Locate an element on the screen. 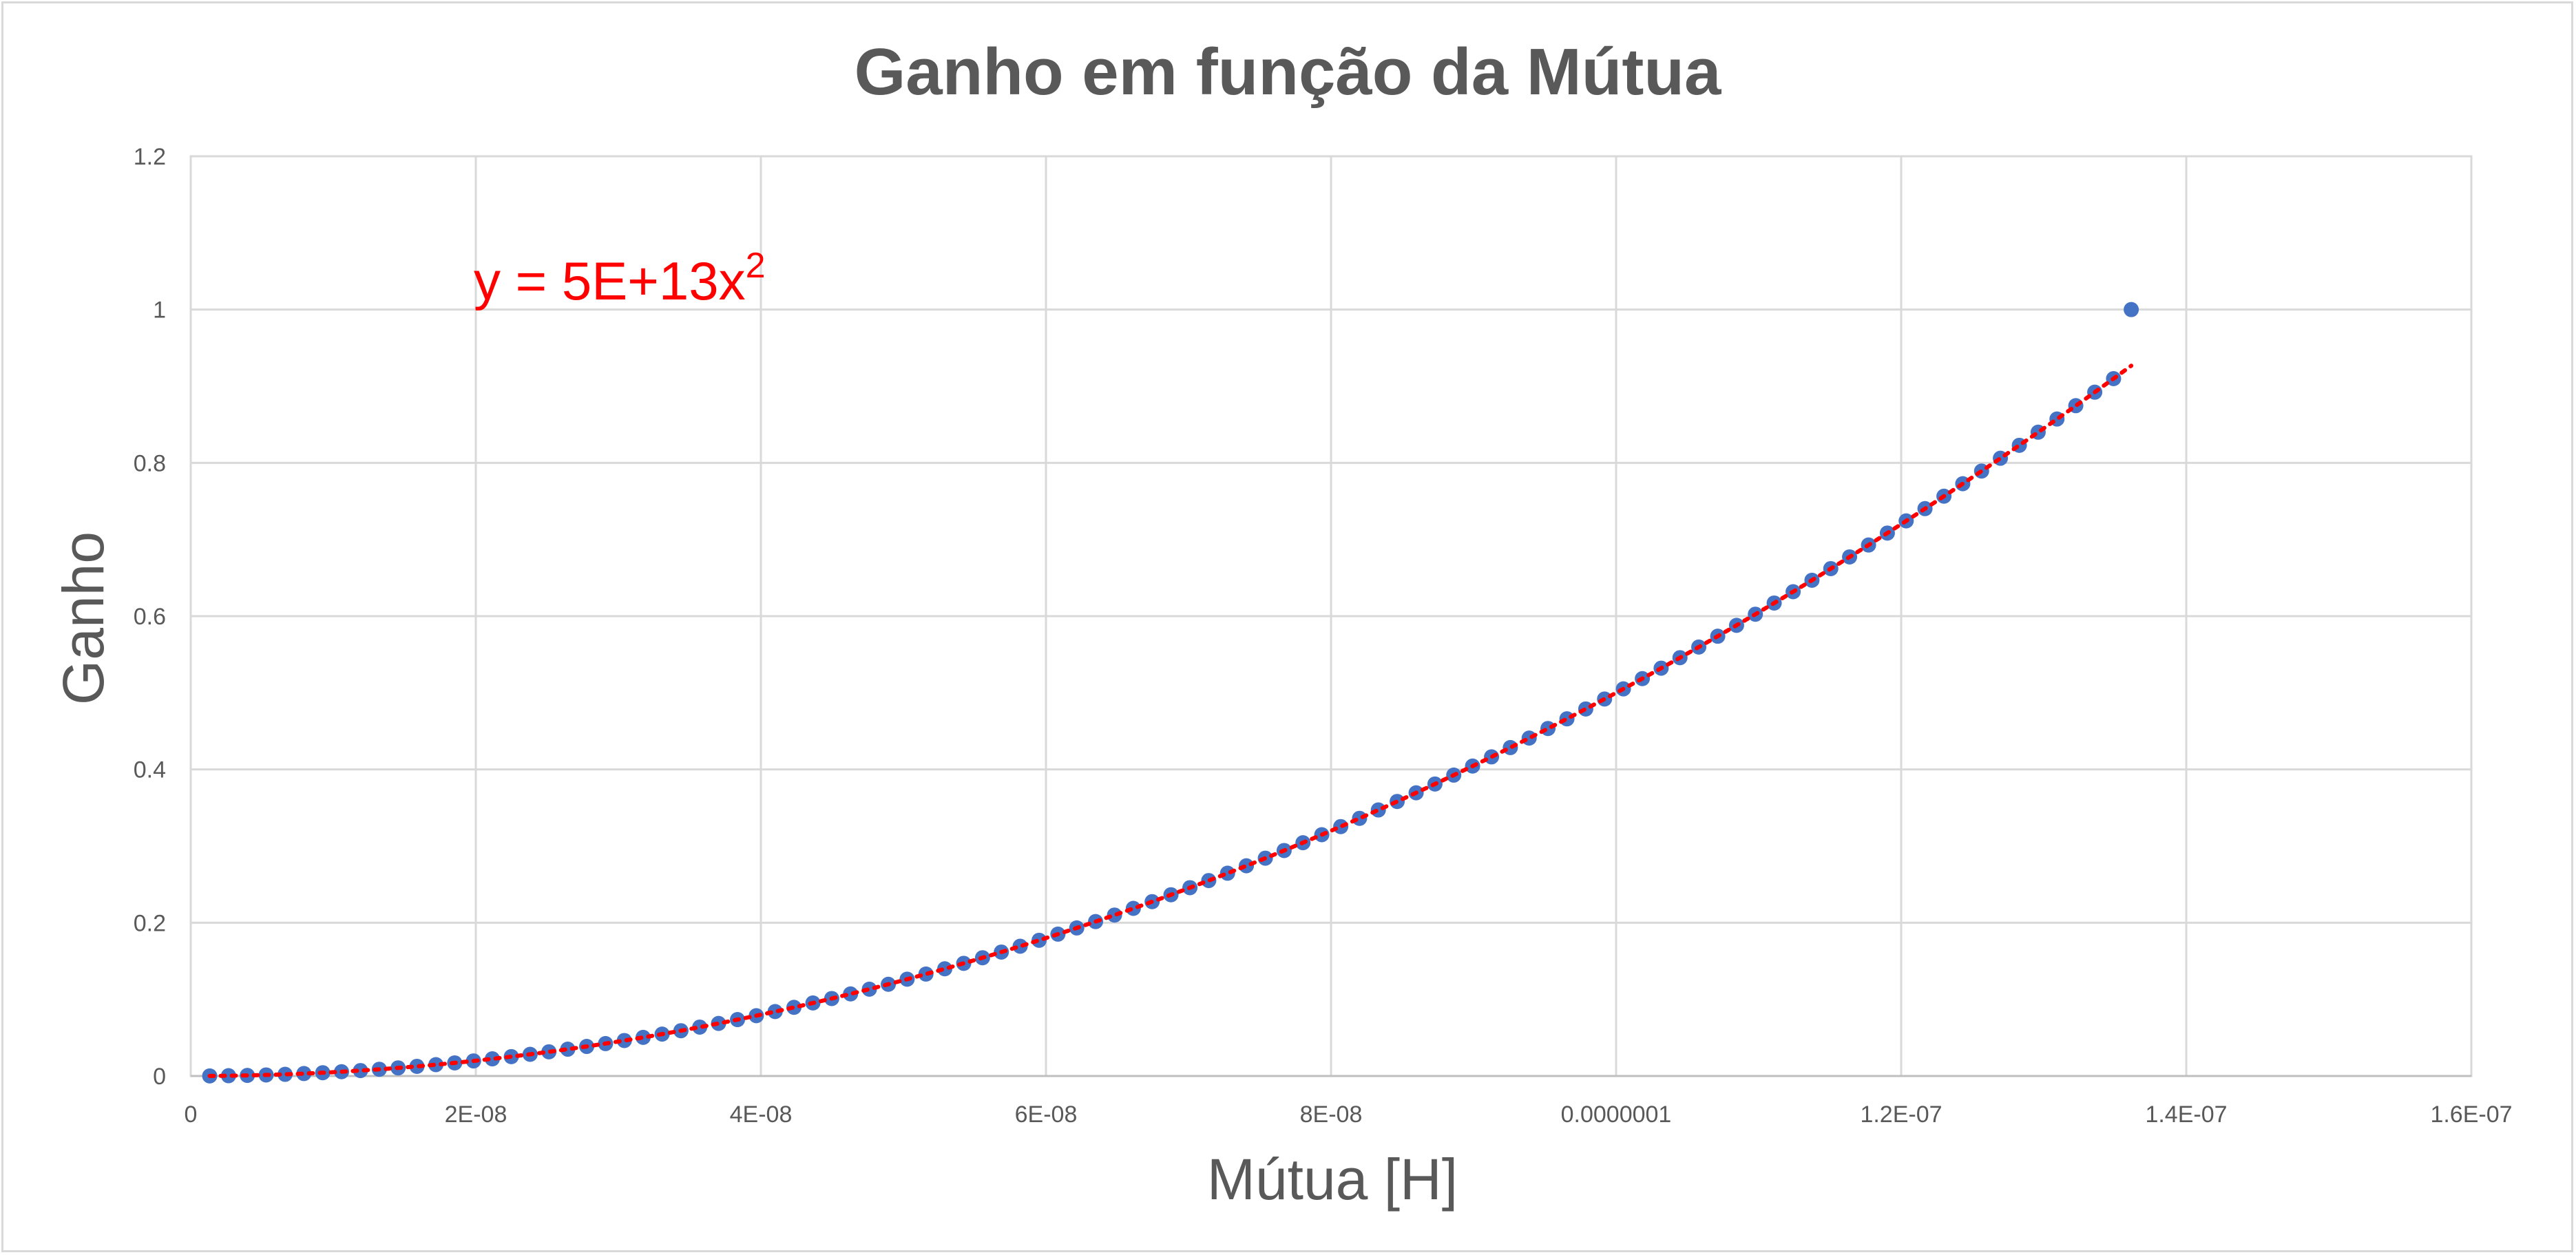 The width and height of the screenshot is (2576, 1255). x-tick-label: 6E-08 is located at coordinates (1046, 1114).